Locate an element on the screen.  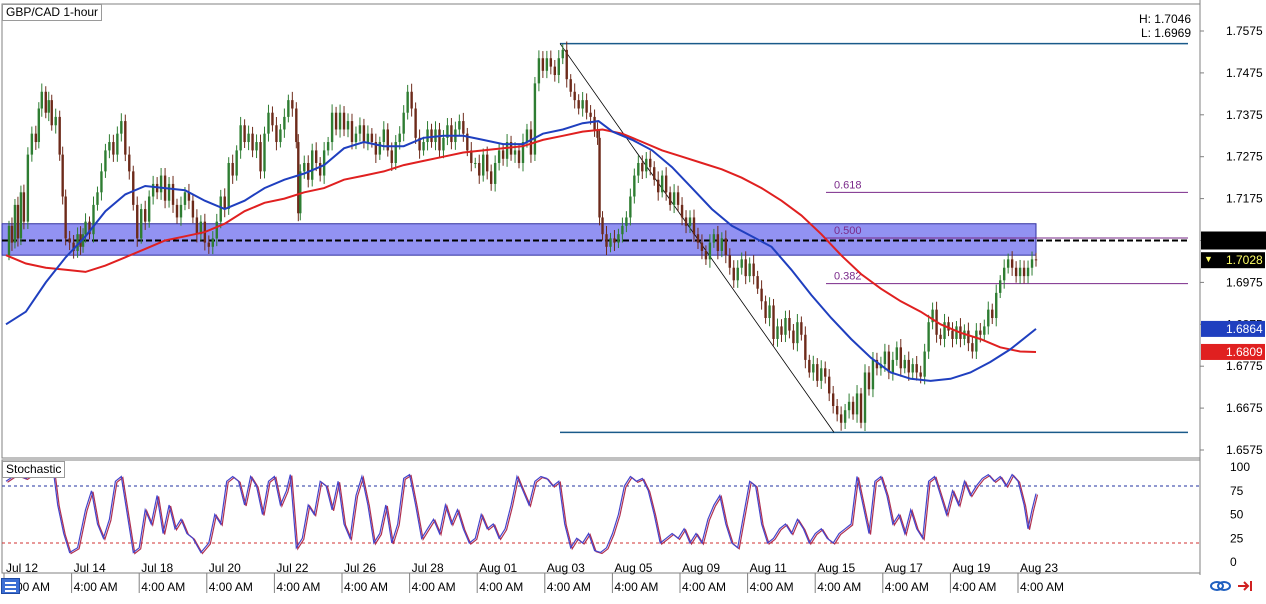
stochastic-tick-label: 50 is located at coordinates (1237, 515).